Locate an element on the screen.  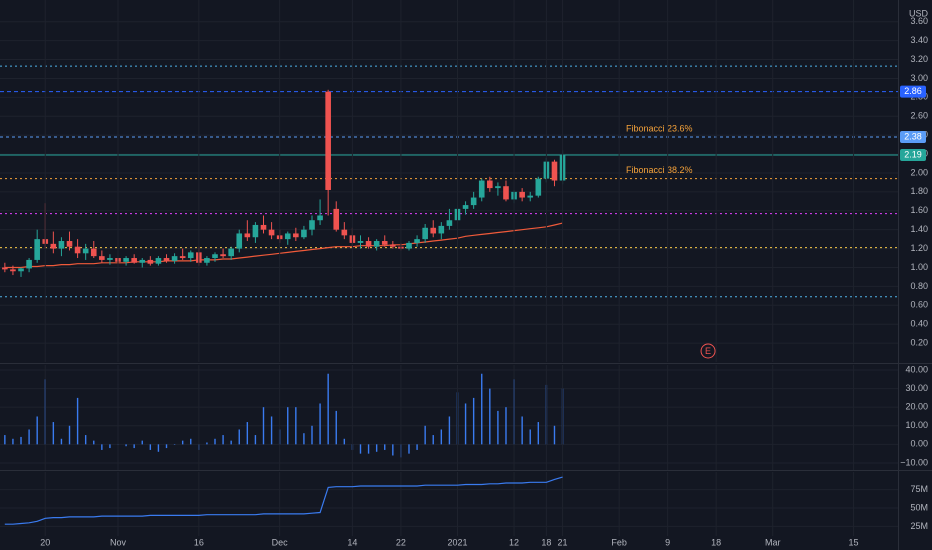
x-tick-label: Dec is located at coordinates (280, 542).